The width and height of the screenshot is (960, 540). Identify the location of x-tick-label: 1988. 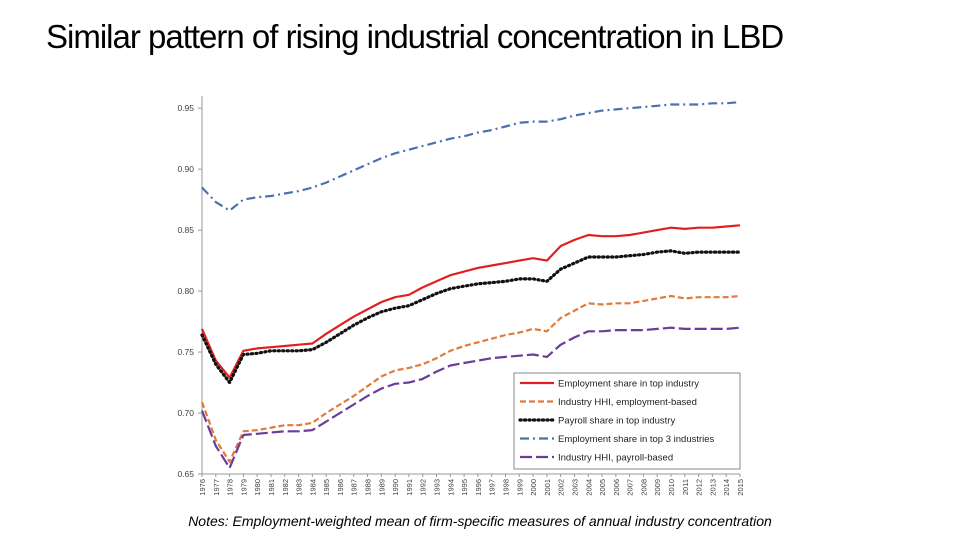
(368, 487).